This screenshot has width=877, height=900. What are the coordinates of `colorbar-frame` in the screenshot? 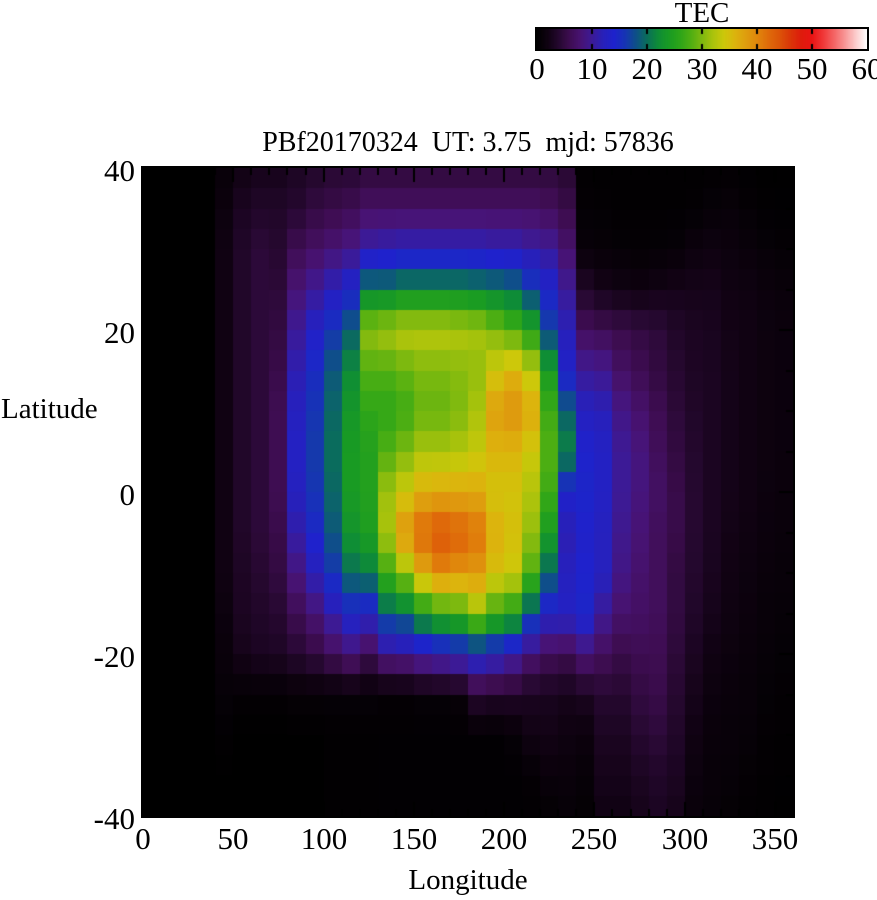 It's located at (702, 39).